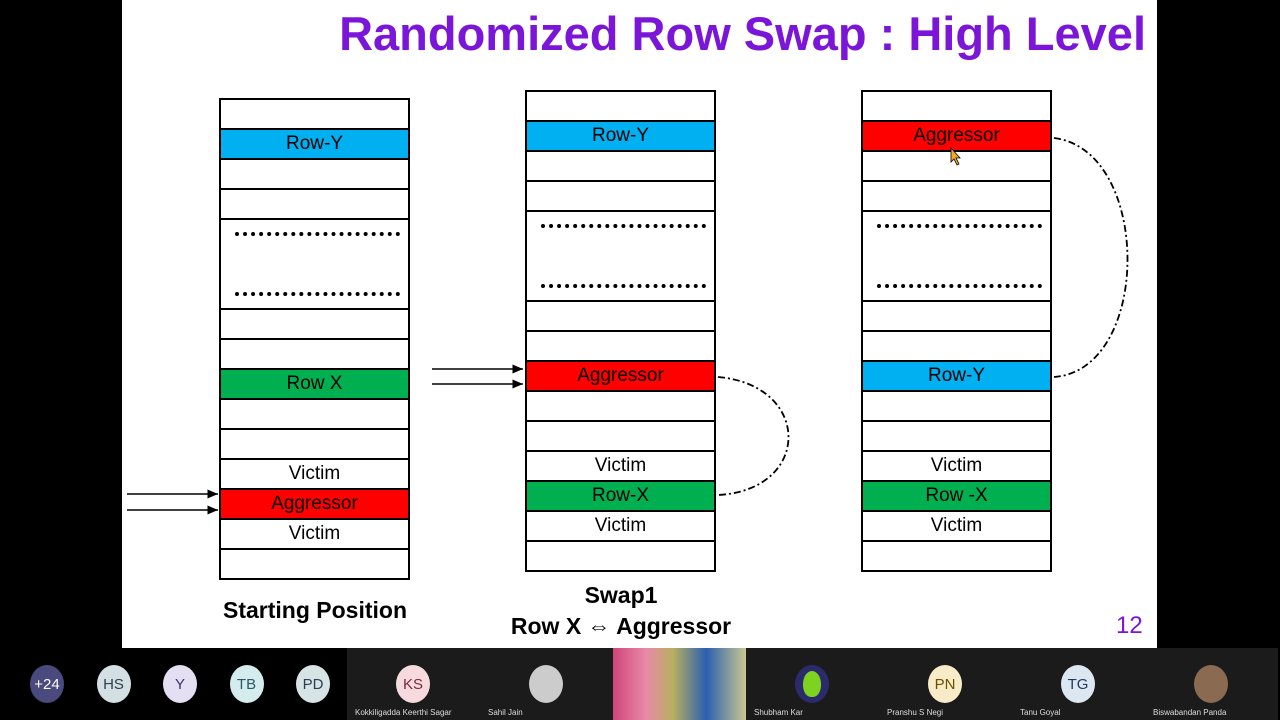 The image size is (1280, 720). I want to click on dram-row: Aggressor, so click(314, 504).